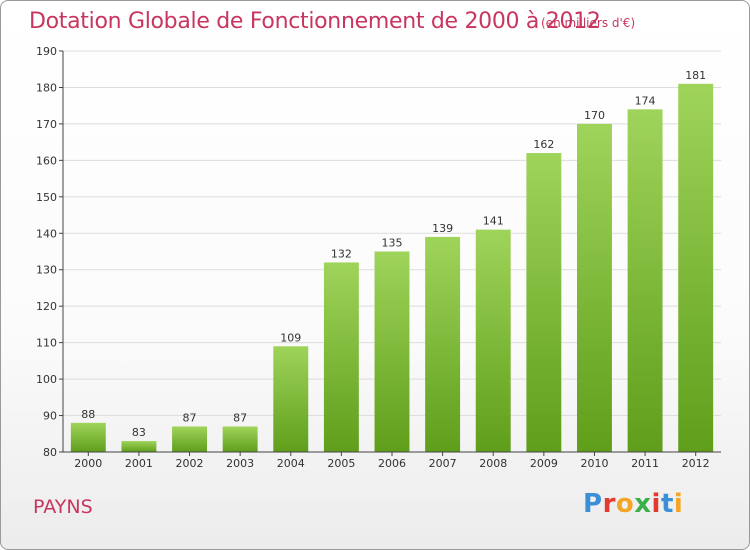  Describe the element at coordinates (63, 507) in the screenshot. I see `commune-name: PAYNS` at that location.